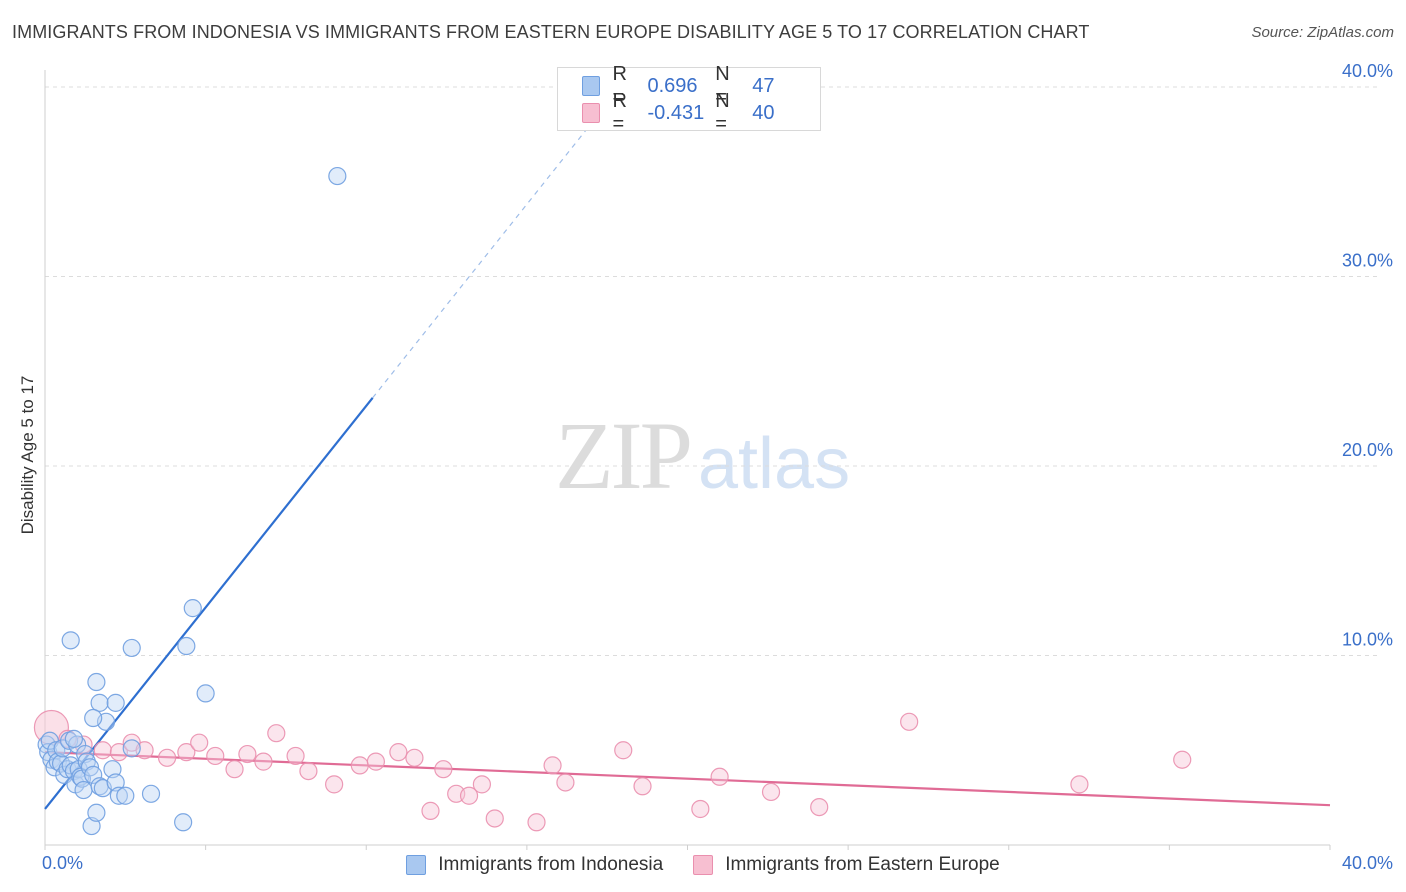  I want to click on x-tick-label: 40.0%, so click(1367, 863).